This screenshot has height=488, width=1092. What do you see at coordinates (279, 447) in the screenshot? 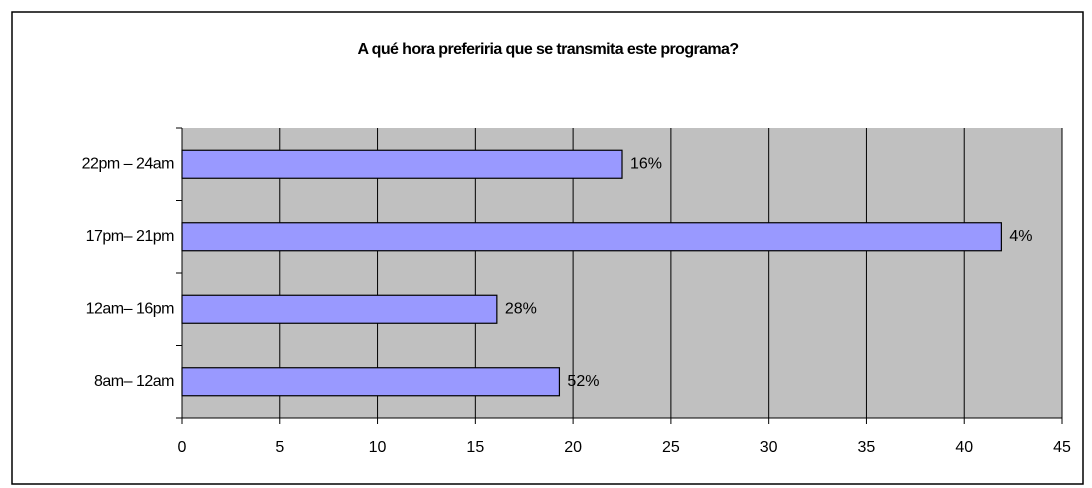
I see `x-tick-label: 5` at bounding box center [279, 447].